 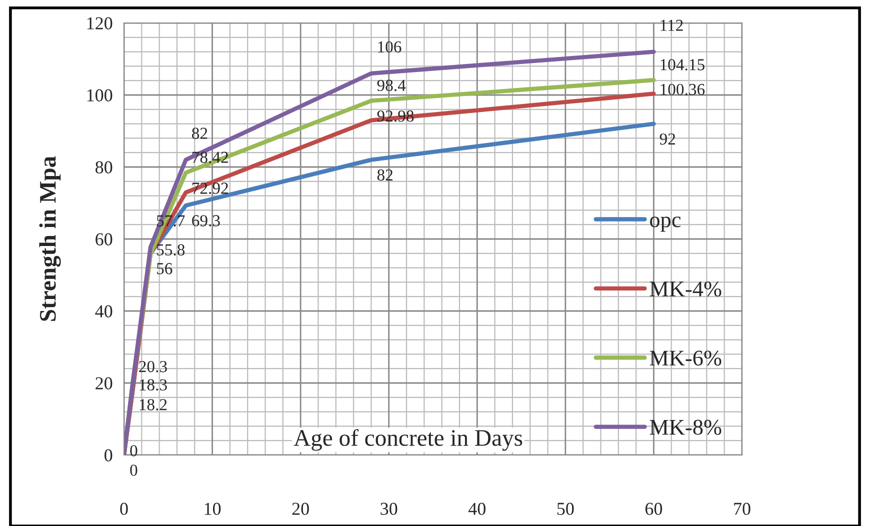 What do you see at coordinates (50, 238) in the screenshot?
I see `y-axis-title: Strength in Mpa` at bounding box center [50, 238].